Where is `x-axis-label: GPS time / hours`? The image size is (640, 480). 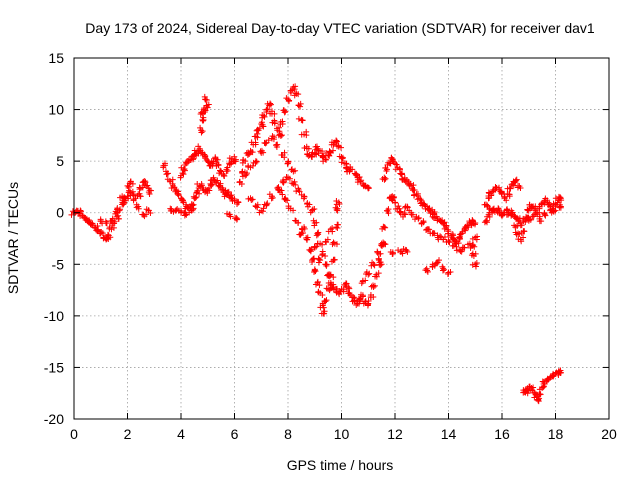
x-axis-label: GPS time / hours is located at coordinates (340, 465).